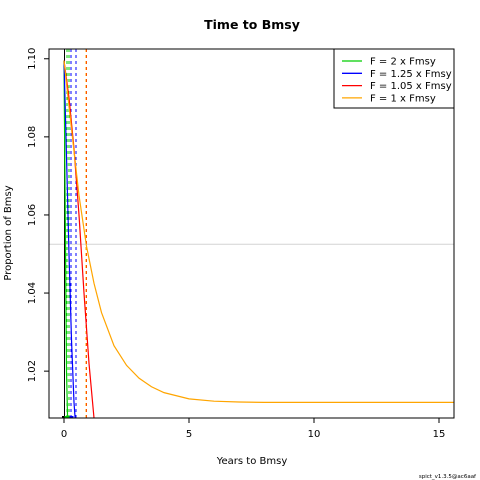 The image size is (480, 480). What do you see at coordinates (439, 434) in the screenshot?
I see `x-tick-label-3: 15` at bounding box center [439, 434].